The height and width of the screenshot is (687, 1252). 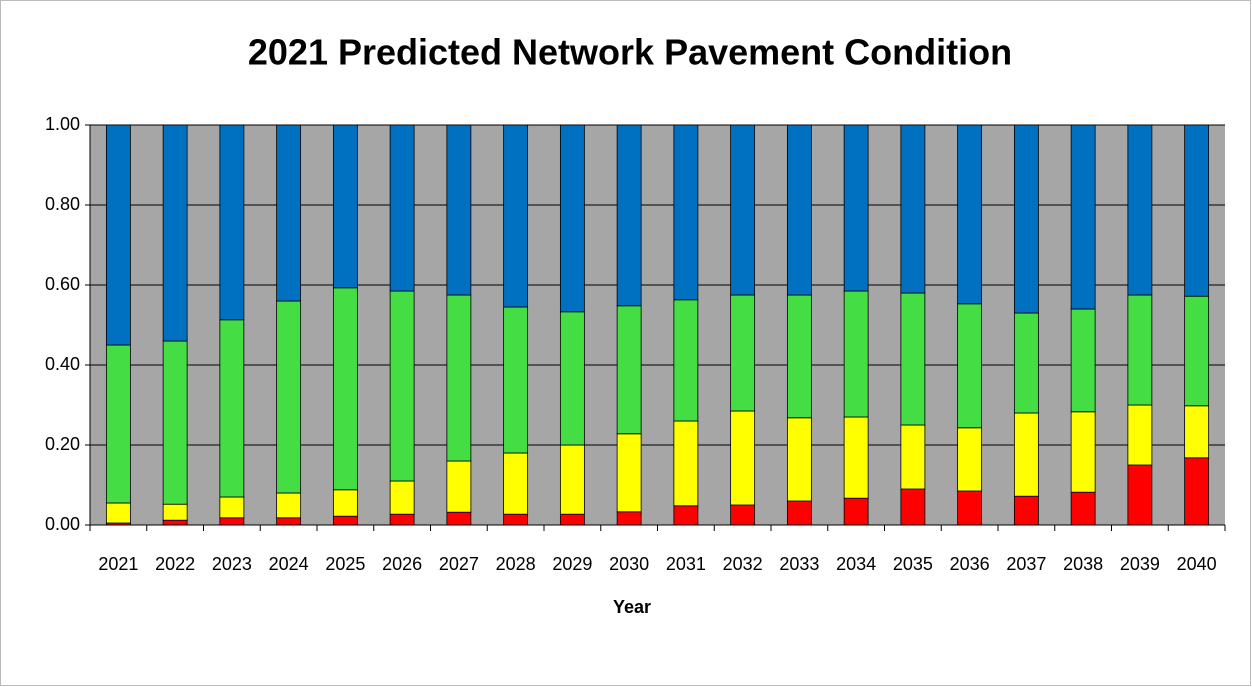 What do you see at coordinates (632, 607) in the screenshot?
I see `x-axis-label: Year` at bounding box center [632, 607].